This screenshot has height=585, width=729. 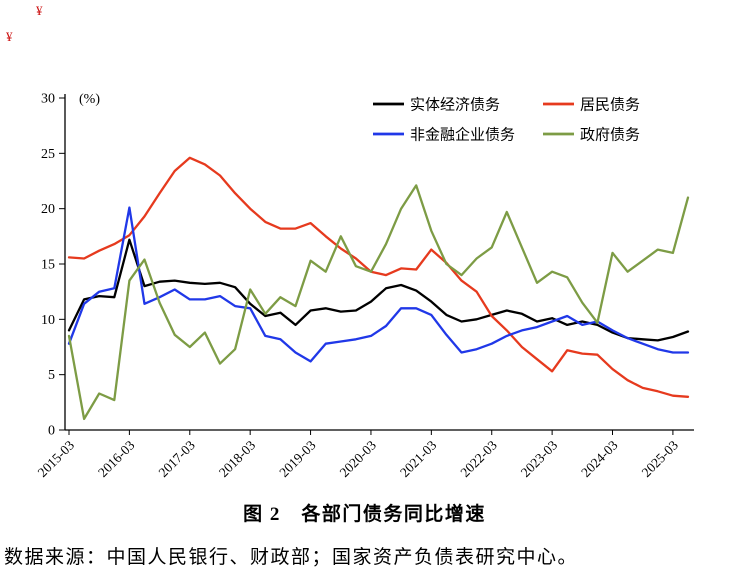 What do you see at coordinates (176, 458) in the screenshot?
I see `x-tick-label: 2017-03` at bounding box center [176, 458].